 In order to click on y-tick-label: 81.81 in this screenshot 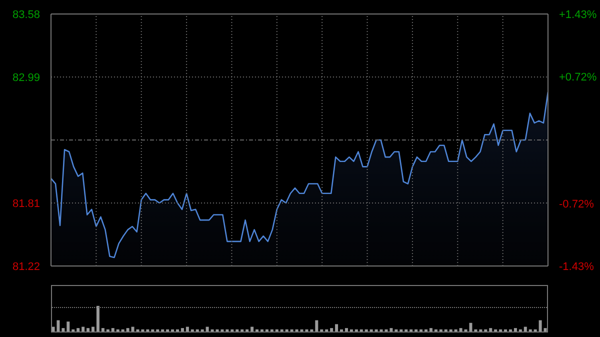, I will do `click(26, 204)`.